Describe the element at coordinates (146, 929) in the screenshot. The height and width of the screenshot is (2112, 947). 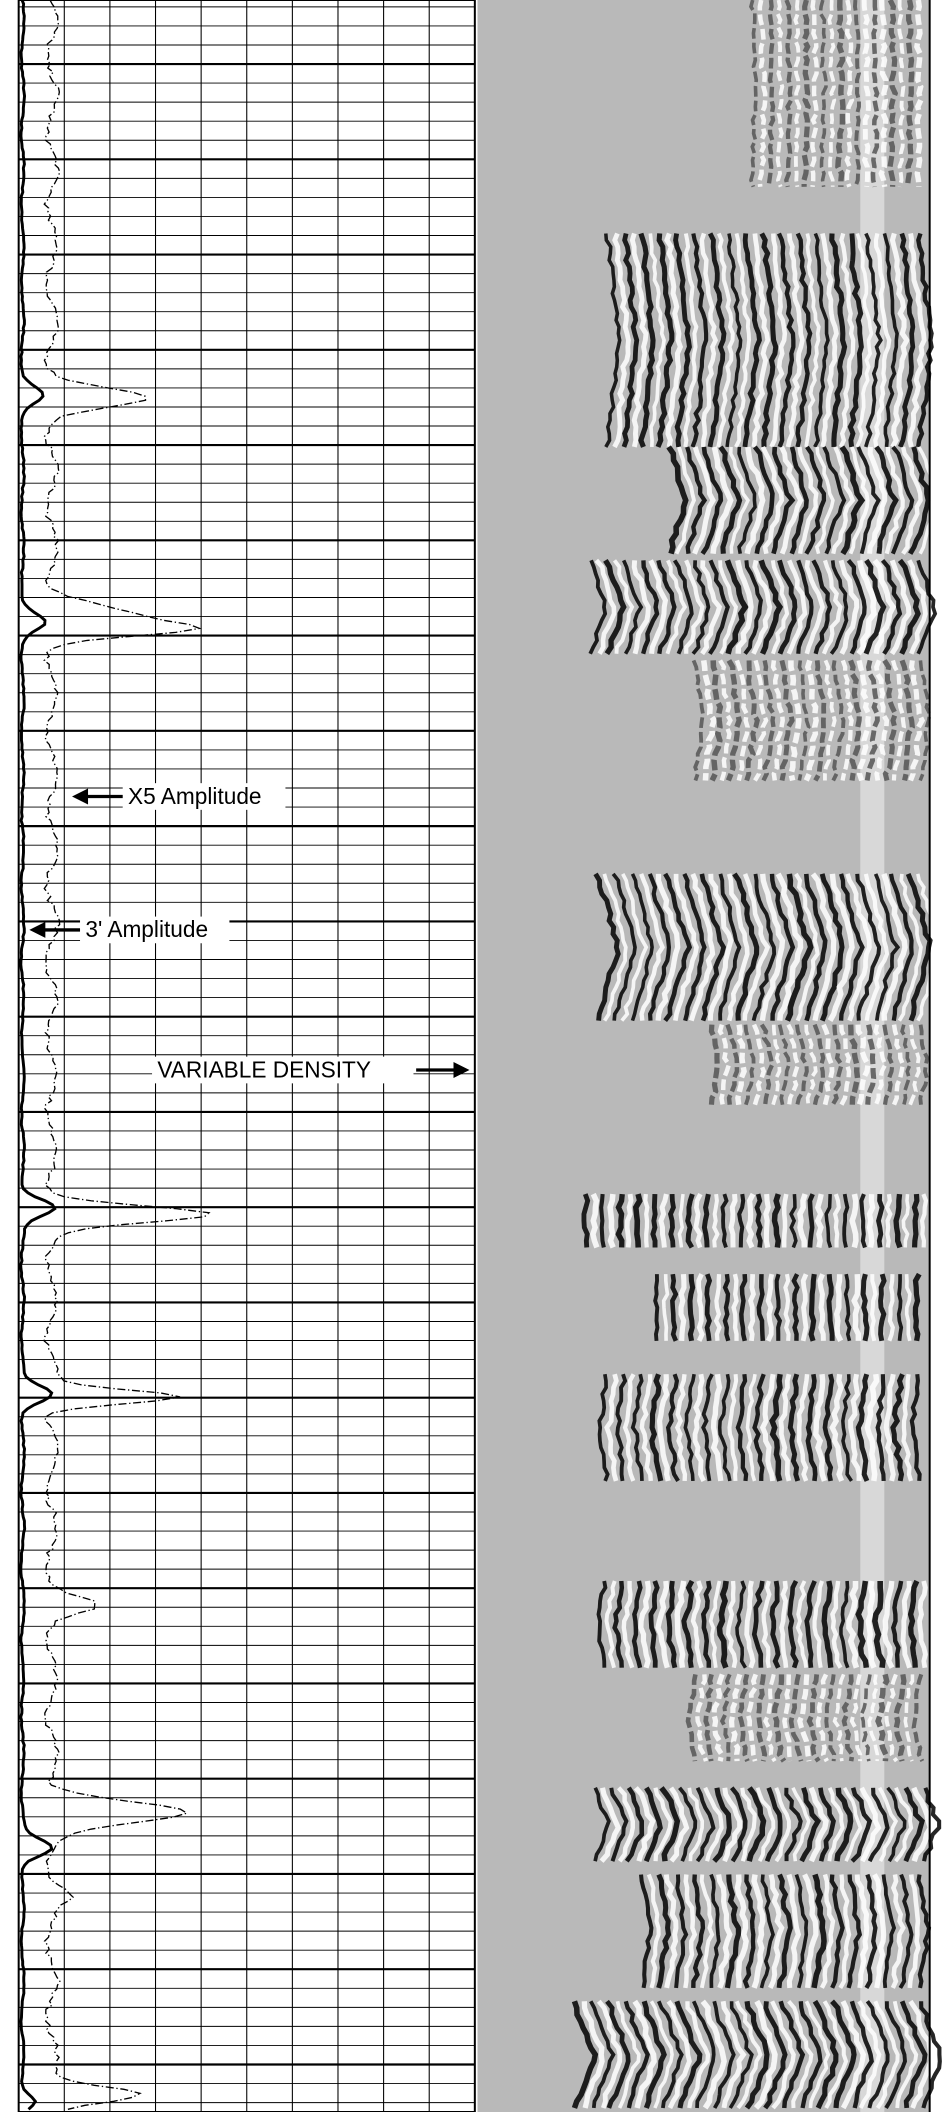
I see `three-ft-amplitude-label: 3' Amplitude` at that location.